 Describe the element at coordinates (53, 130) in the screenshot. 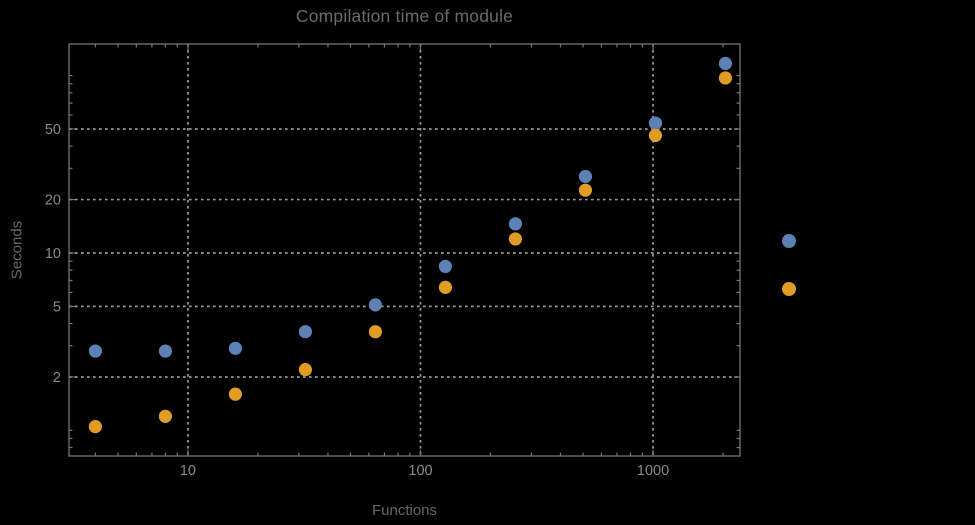

I see `y-tick-label: 50` at that location.